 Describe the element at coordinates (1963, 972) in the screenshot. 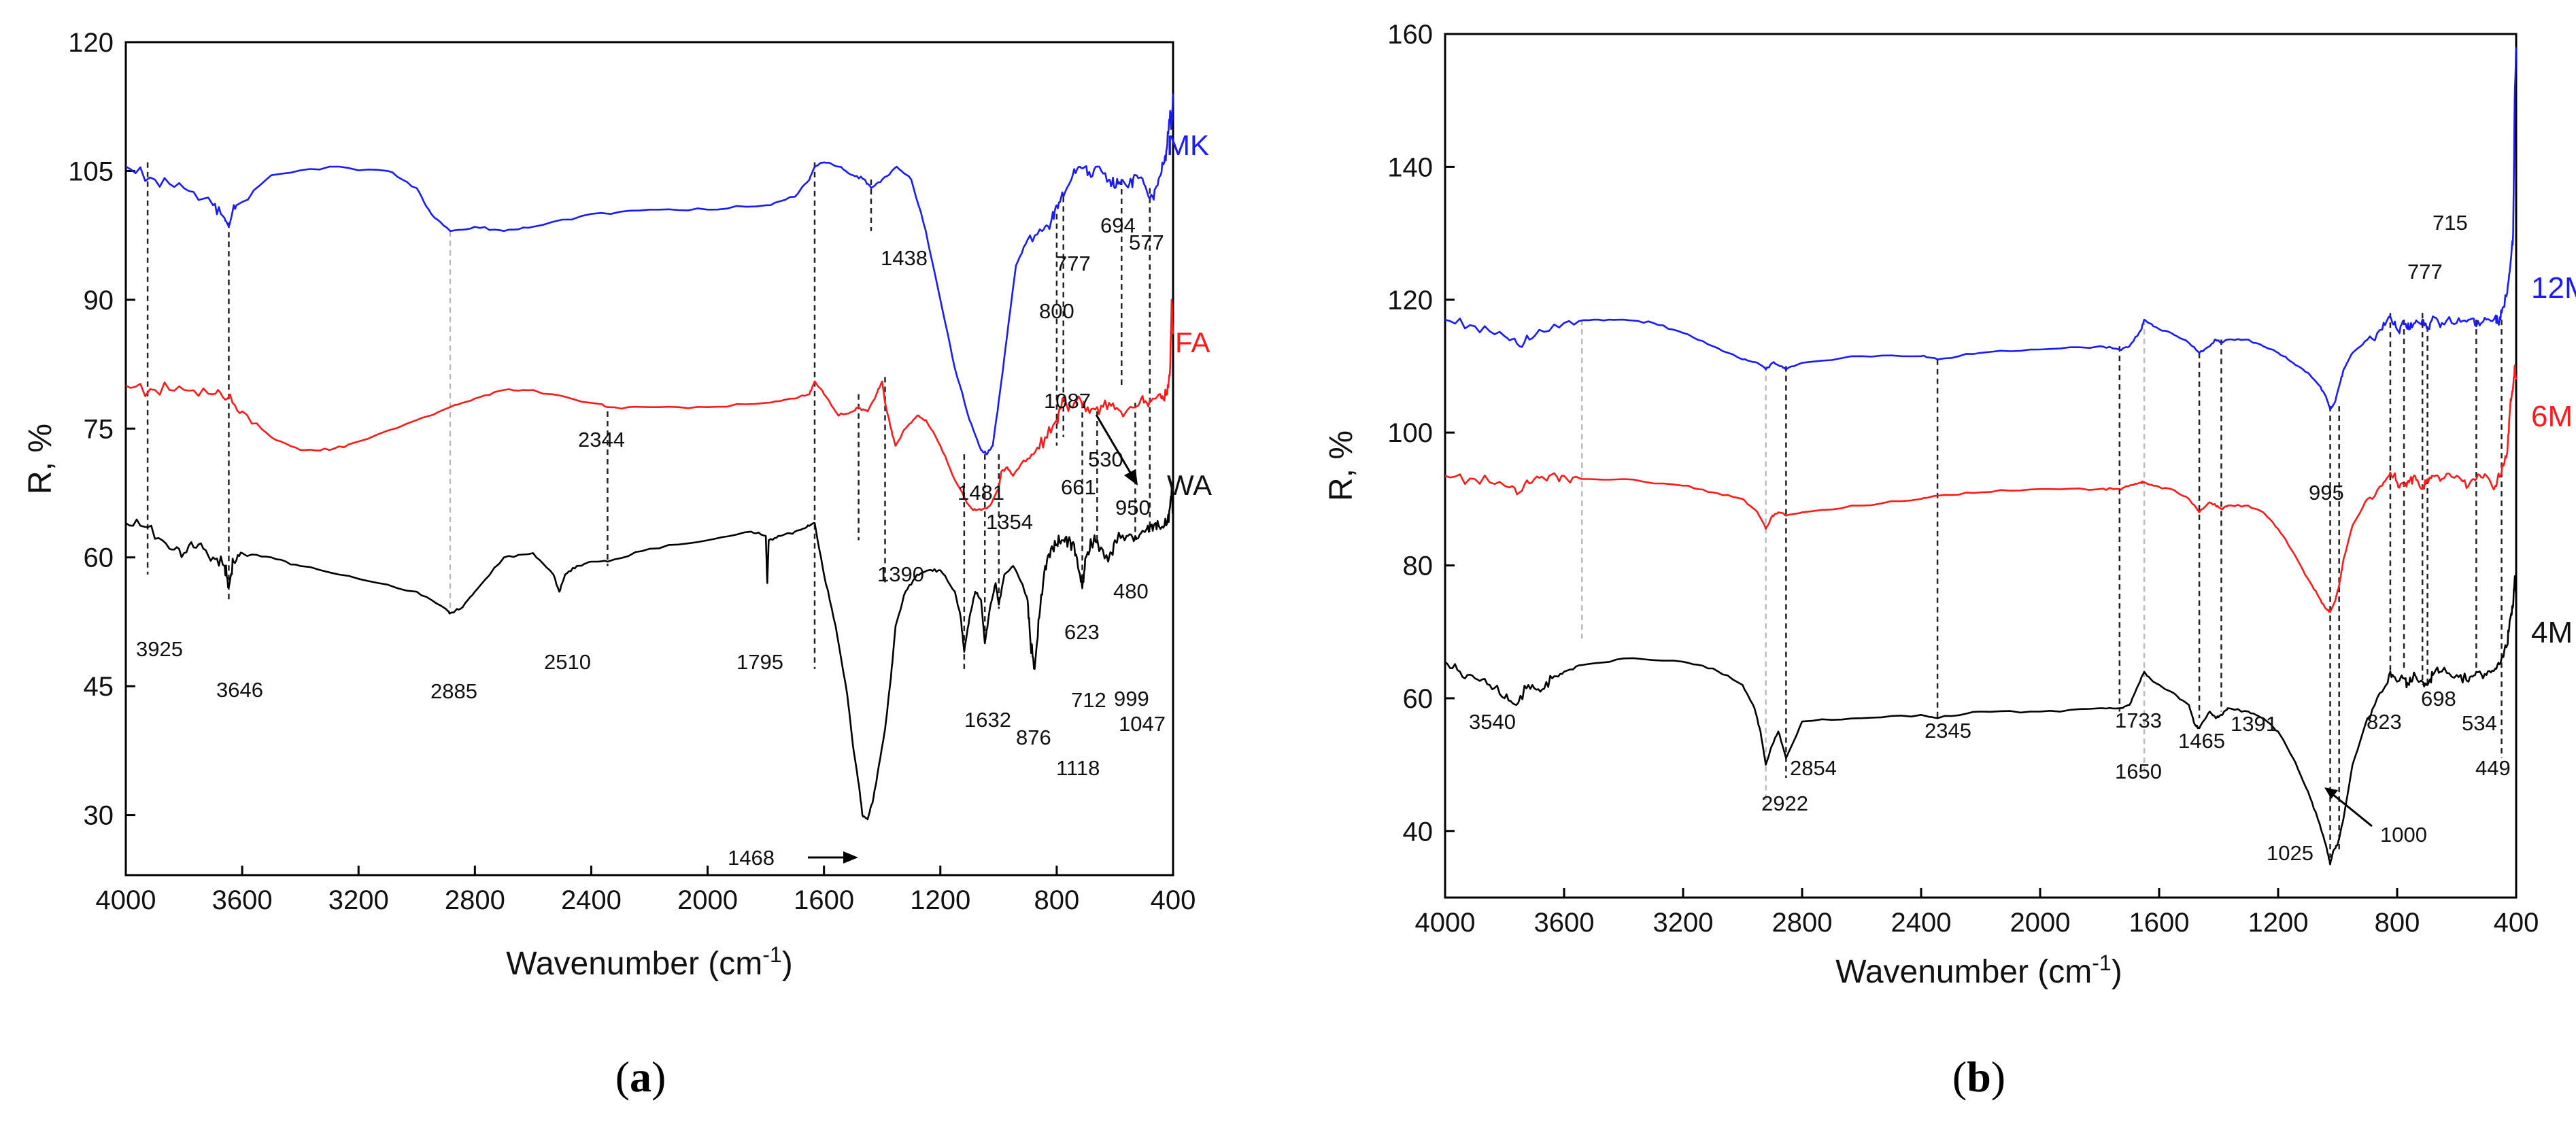

I see `panel-b-x-axis-label-text: Wavenumber (cm` at that location.